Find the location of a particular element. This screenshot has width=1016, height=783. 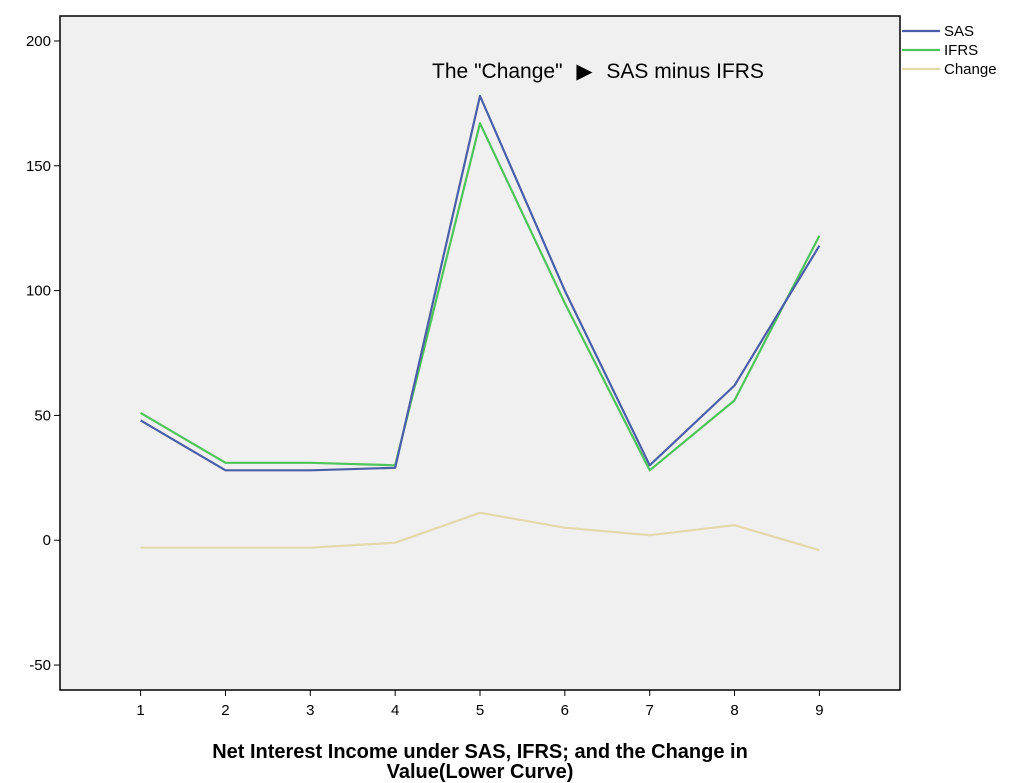

y-tick-label: 200 is located at coordinates (38, 41).